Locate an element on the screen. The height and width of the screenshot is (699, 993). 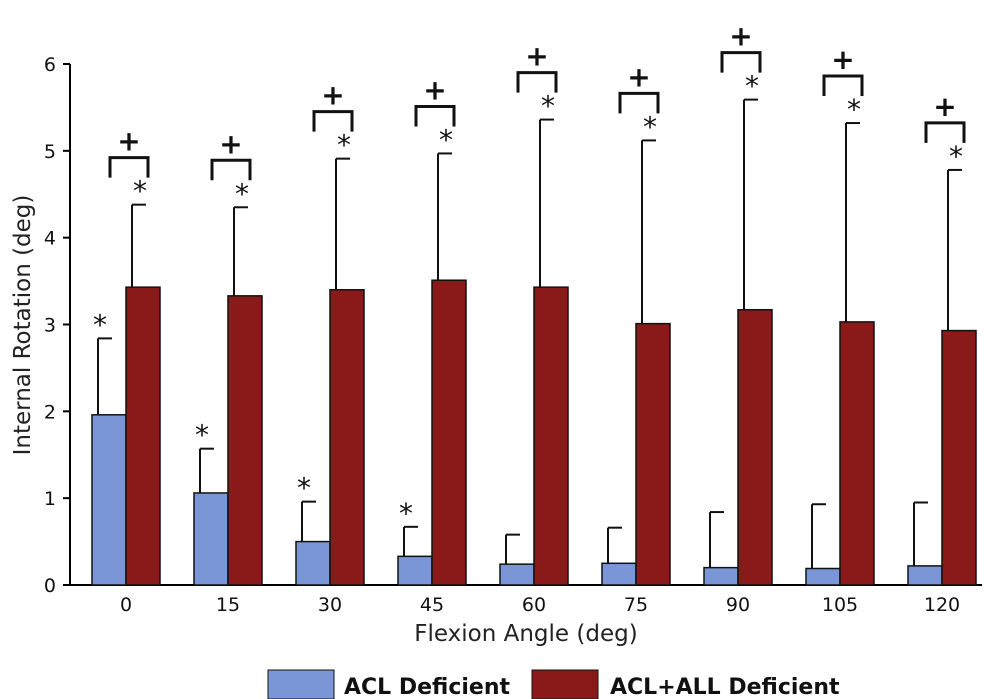
legend-swatch-acl-all-deficient is located at coordinates (565, 684).